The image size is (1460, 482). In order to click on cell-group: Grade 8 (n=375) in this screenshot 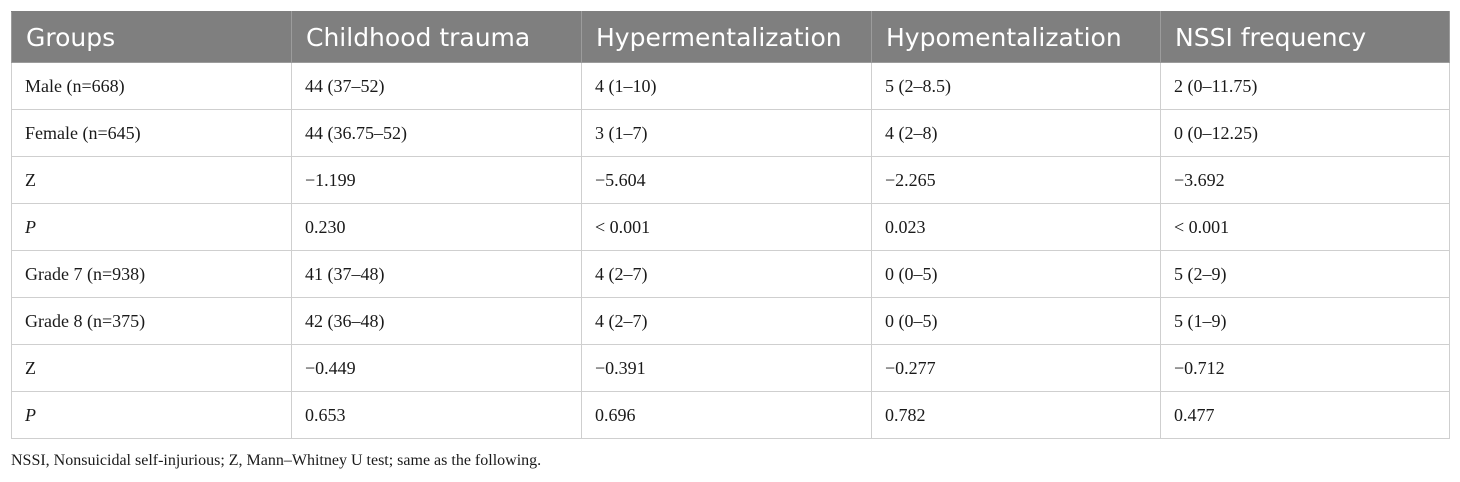, I will do `click(151, 321)`.